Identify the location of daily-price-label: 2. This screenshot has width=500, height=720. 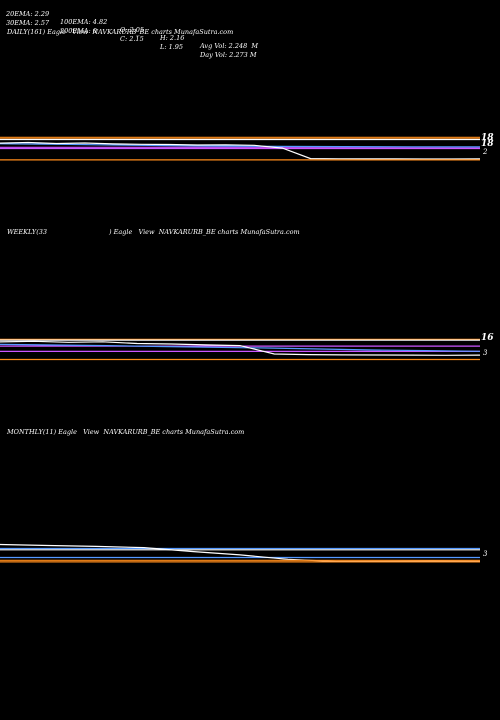
(485, 152).